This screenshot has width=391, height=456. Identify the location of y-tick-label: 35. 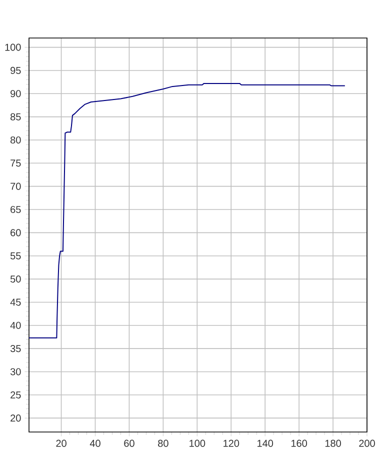
(15, 348).